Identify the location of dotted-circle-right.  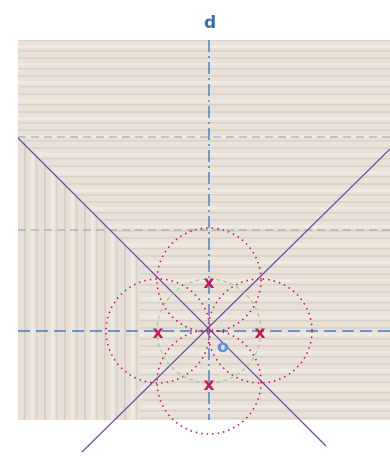
(260, 331).